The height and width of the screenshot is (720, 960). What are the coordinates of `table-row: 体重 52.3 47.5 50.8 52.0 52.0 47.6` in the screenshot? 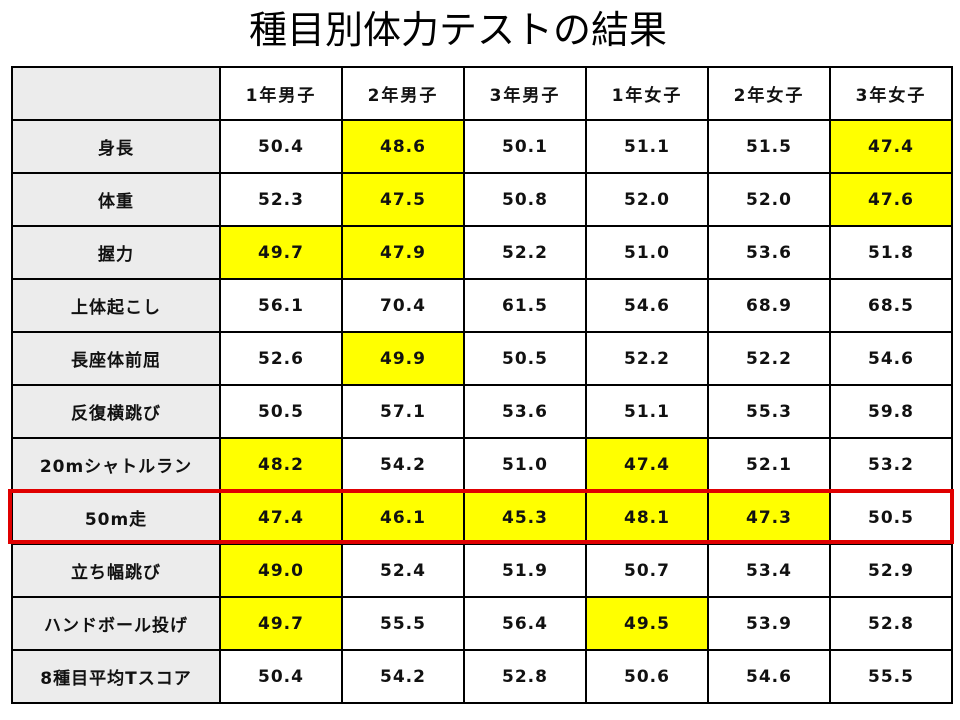 It's located at (482, 199).